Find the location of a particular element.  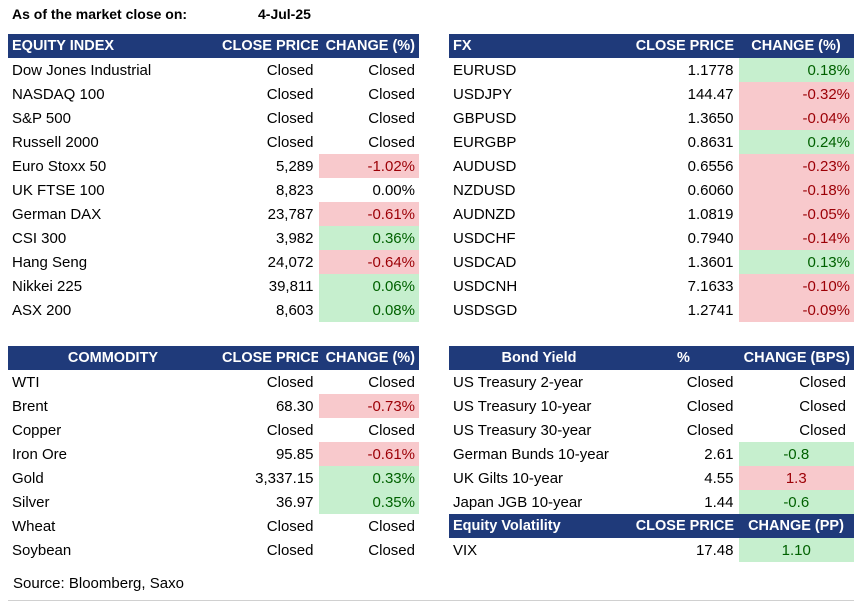

volatility-header-name: Equity Volatility is located at coordinates (539, 526).